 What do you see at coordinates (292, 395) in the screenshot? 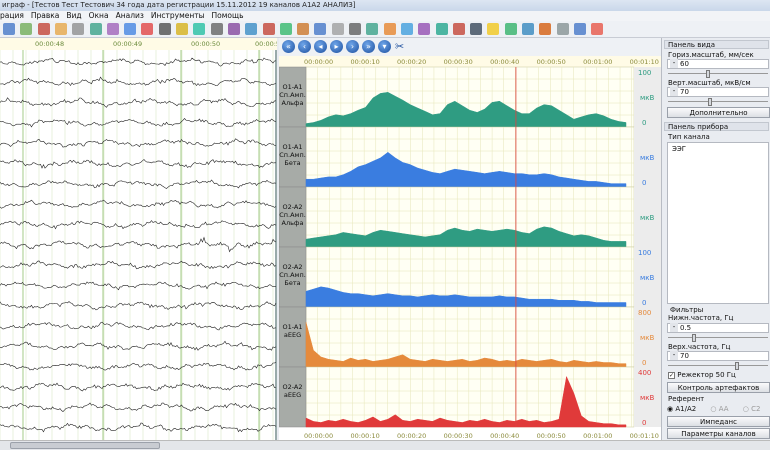
I see `spectra-row-label: aEEG` at bounding box center [292, 395].